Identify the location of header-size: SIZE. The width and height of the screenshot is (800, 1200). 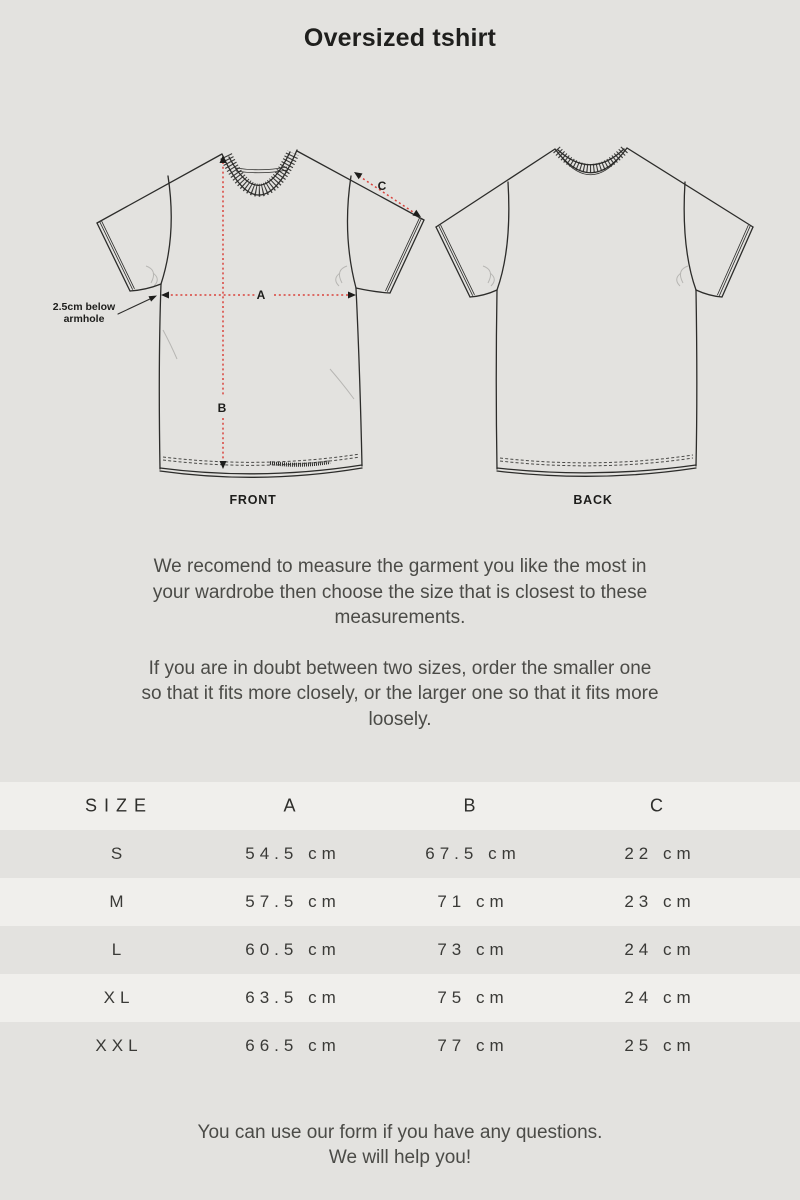
(119, 805).